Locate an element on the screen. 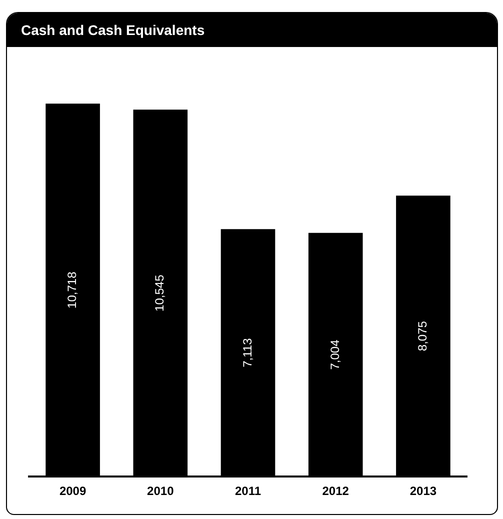 The width and height of the screenshot is (503, 519). x-tick-label: 2009 is located at coordinates (72, 491).